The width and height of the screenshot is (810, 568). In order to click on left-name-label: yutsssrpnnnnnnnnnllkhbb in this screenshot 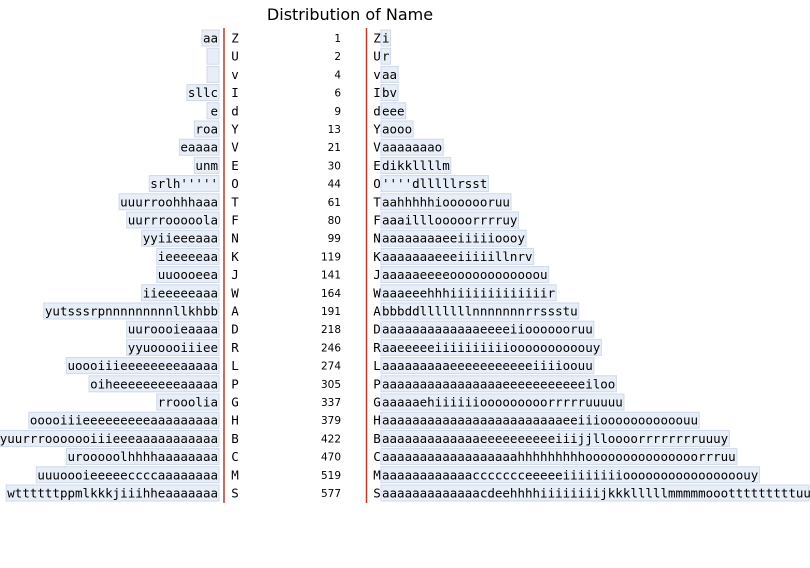, I will do `click(131, 311)`.